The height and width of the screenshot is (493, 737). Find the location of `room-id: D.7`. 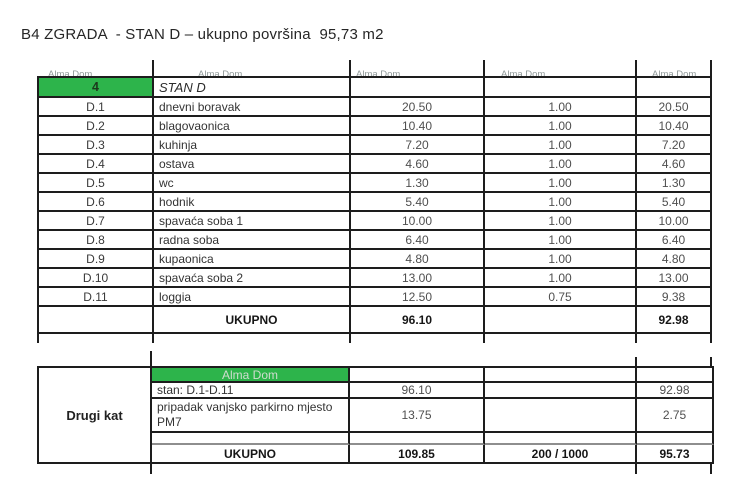

room-id: D.7 is located at coordinates (96, 221).